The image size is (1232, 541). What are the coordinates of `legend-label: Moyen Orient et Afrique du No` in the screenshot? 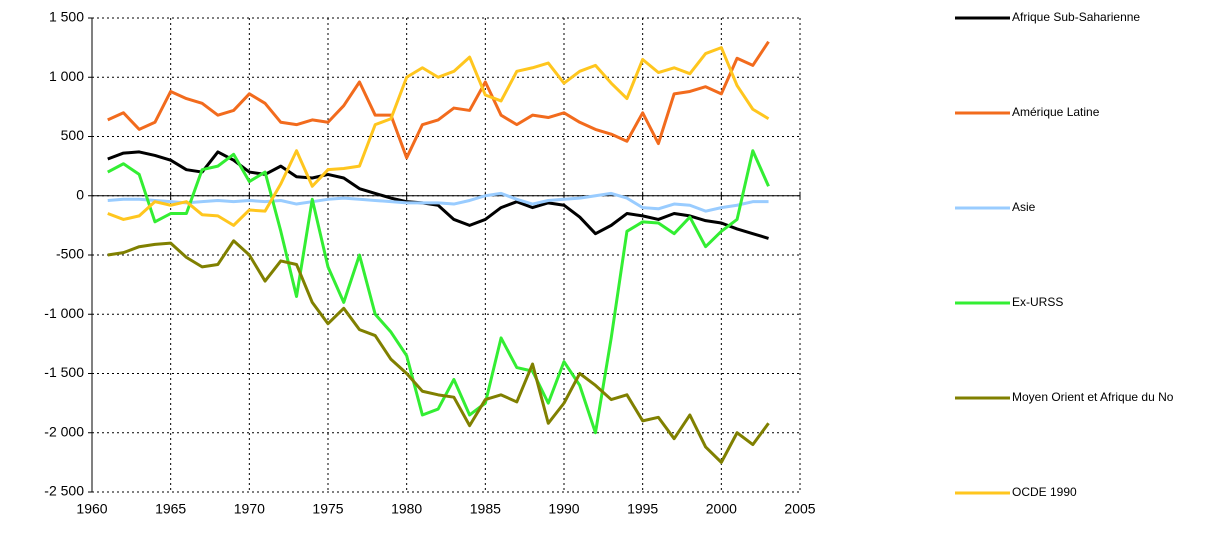 It's located at (1093, 397).